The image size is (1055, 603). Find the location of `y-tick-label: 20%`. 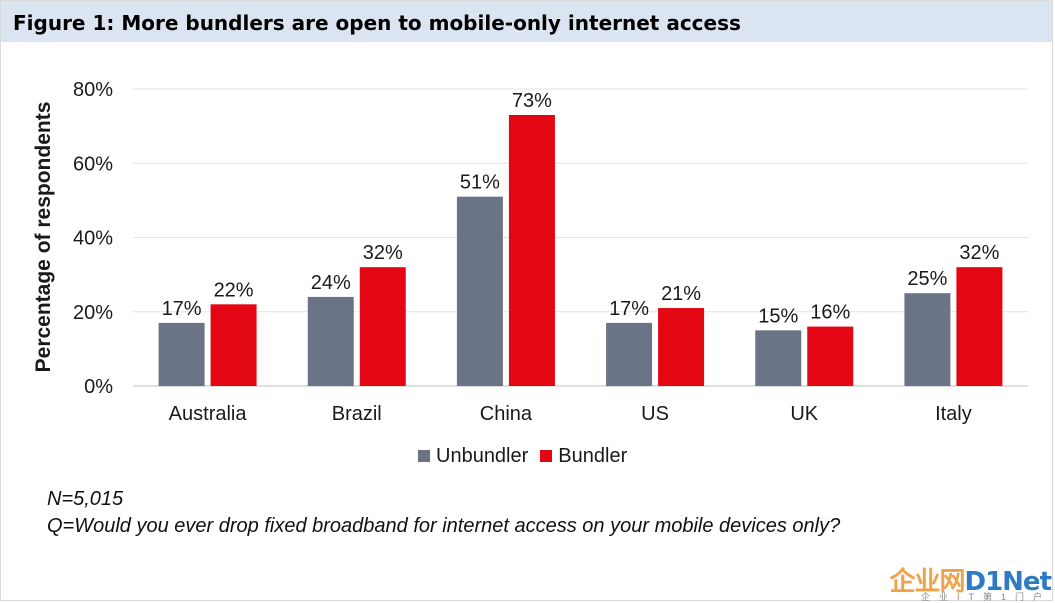

y-tick-label: 20% is located at coordinates (93, 313).